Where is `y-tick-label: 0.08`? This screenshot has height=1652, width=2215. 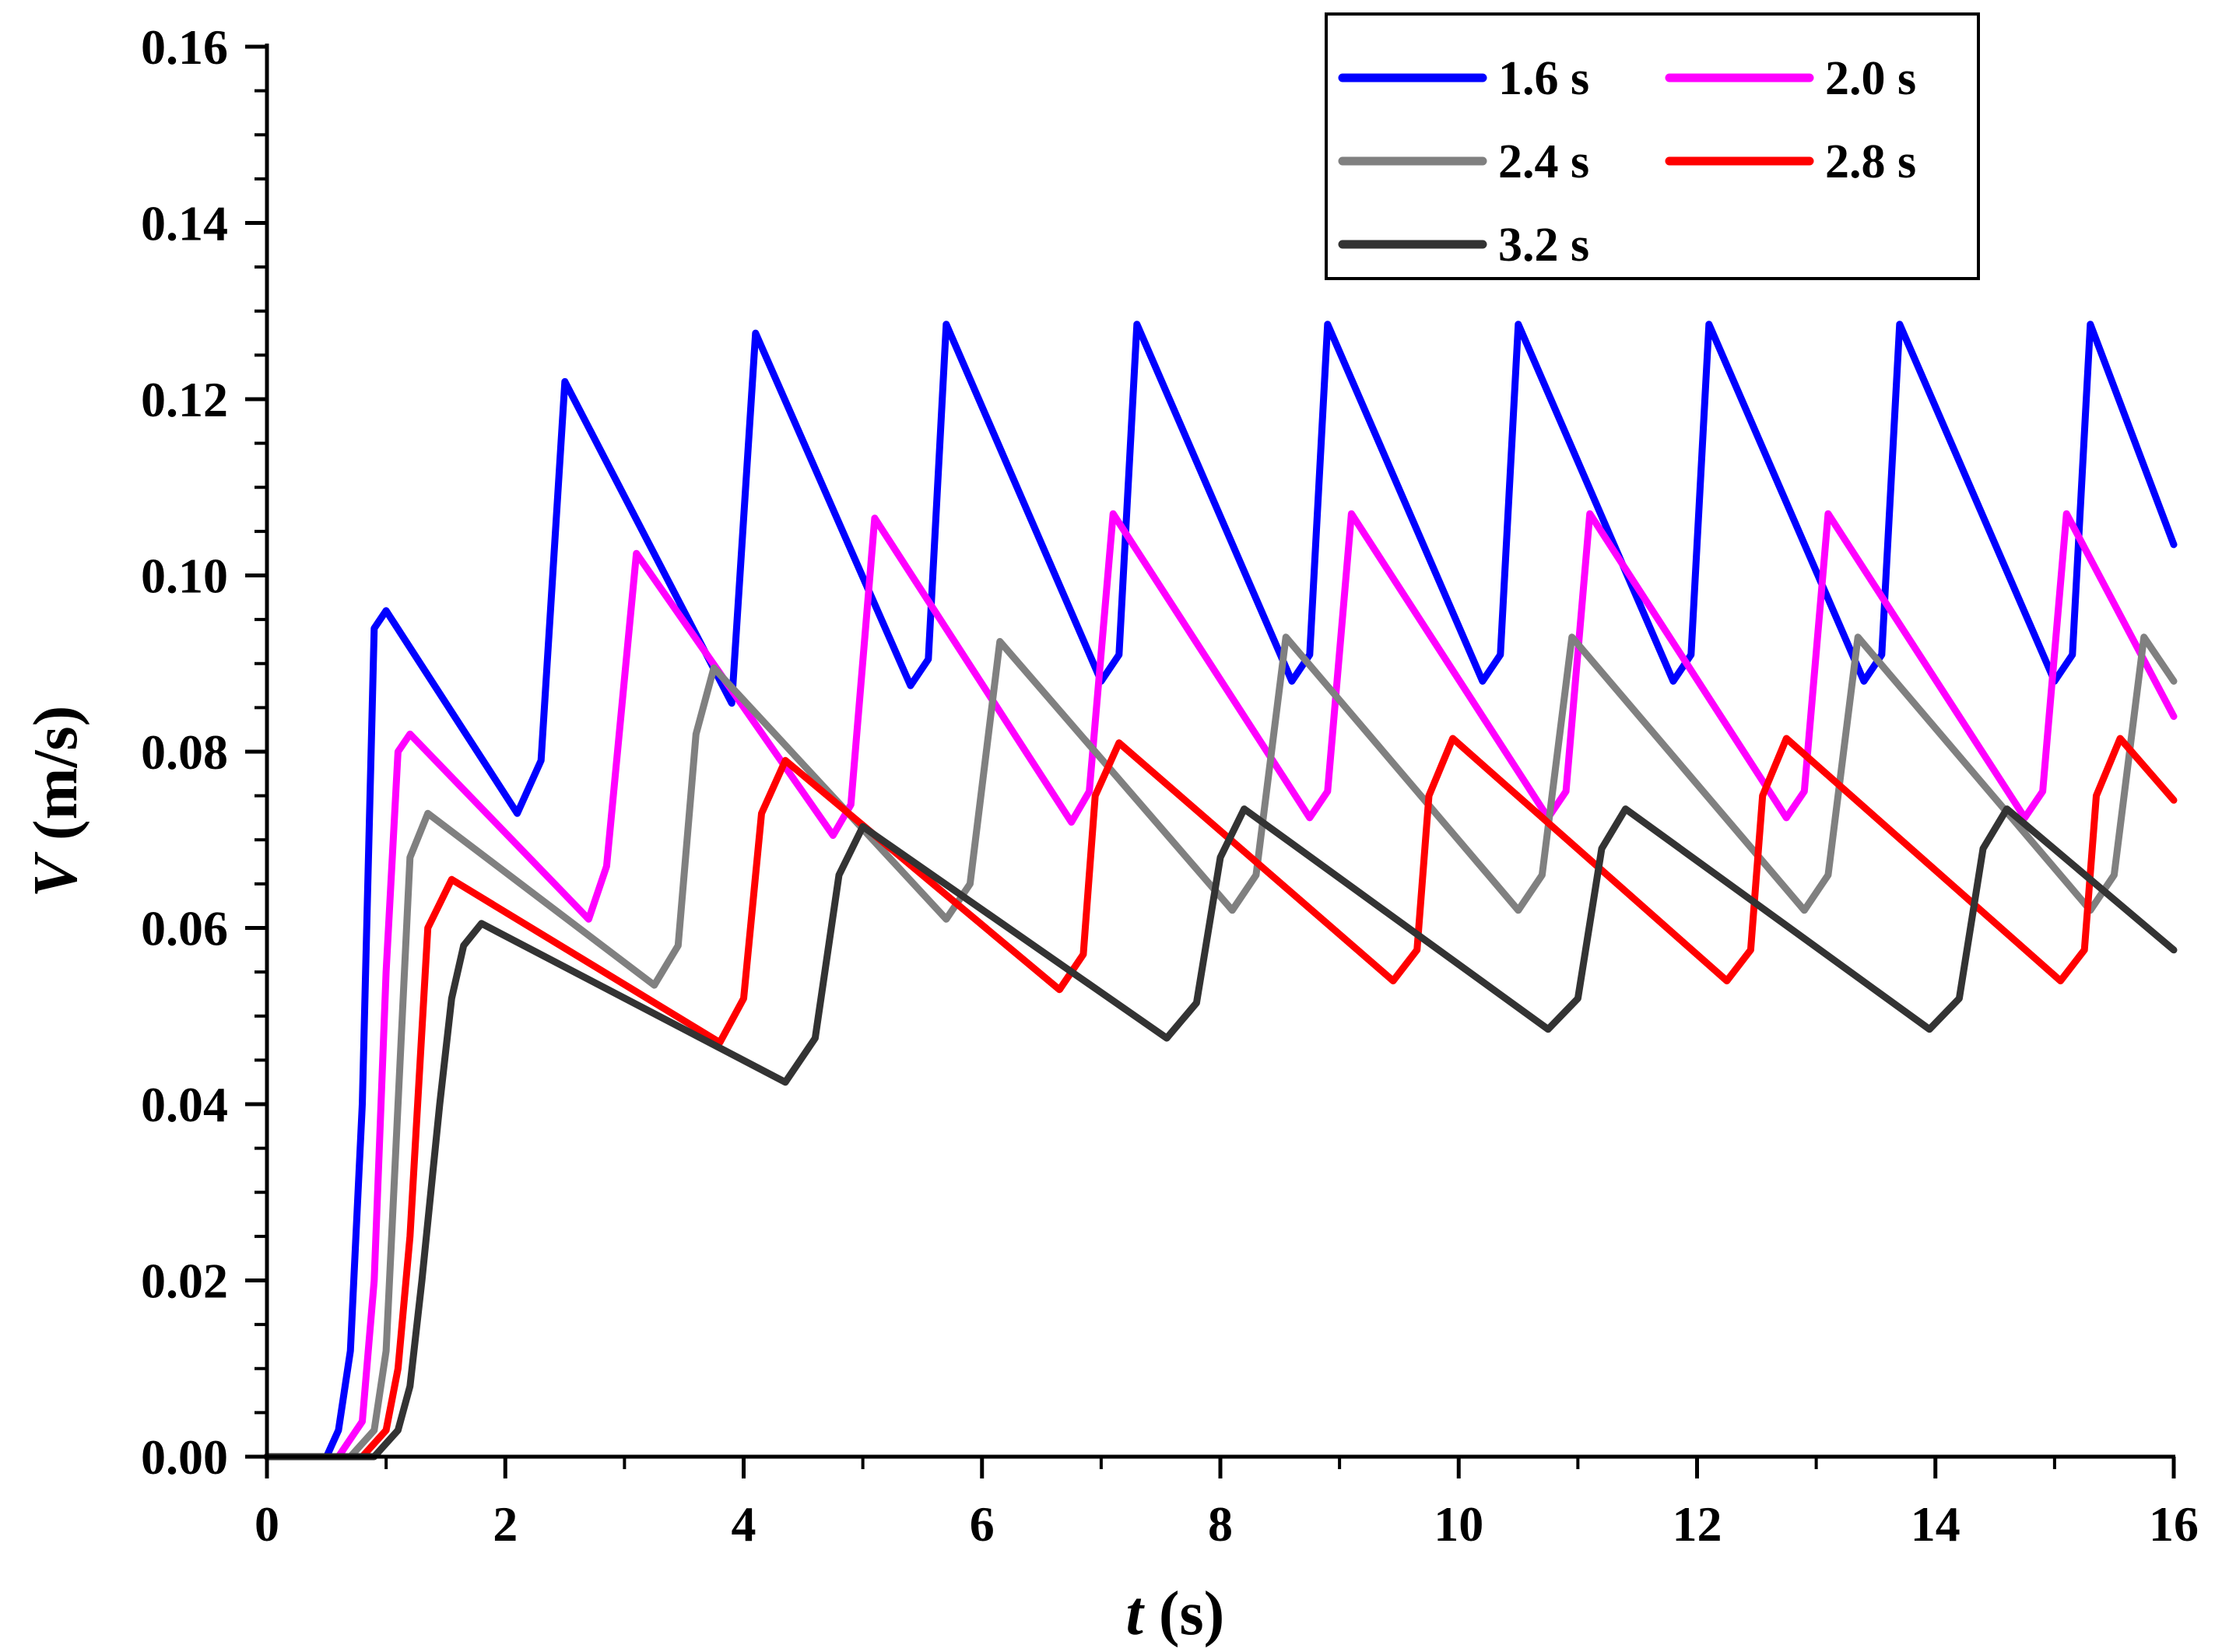
y-tick-label: 0.08 is located at coordinates (184, 752).